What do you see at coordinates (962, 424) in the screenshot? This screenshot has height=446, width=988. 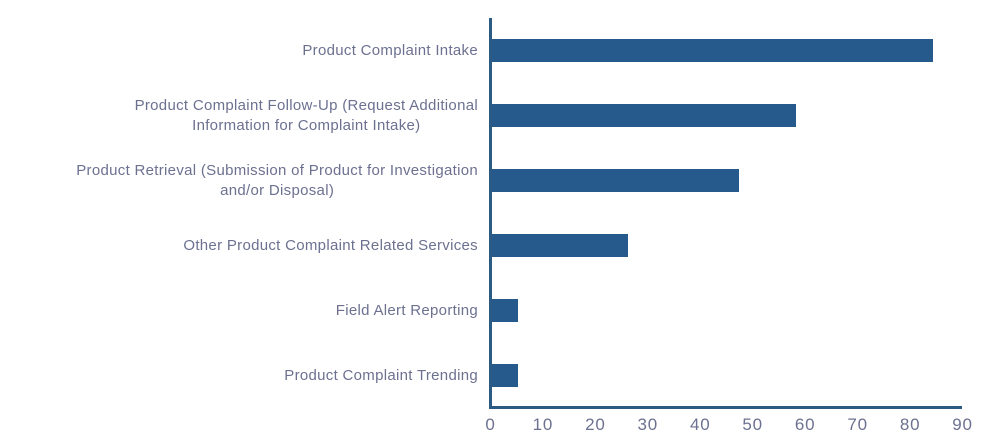 I see `x-tick-label: 90` at bounding box center [962, 424].